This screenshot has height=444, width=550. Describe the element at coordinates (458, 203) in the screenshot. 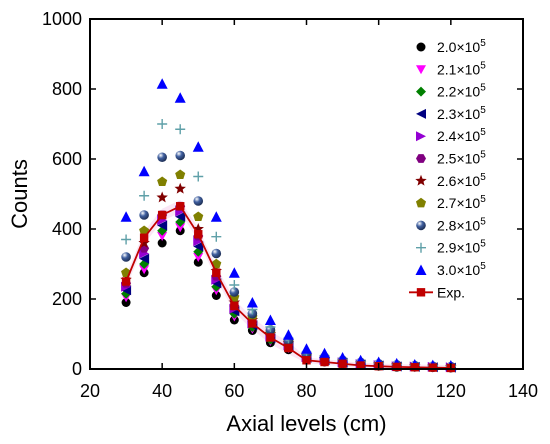

I see `legend-label-base: 2.7×10` at that location.